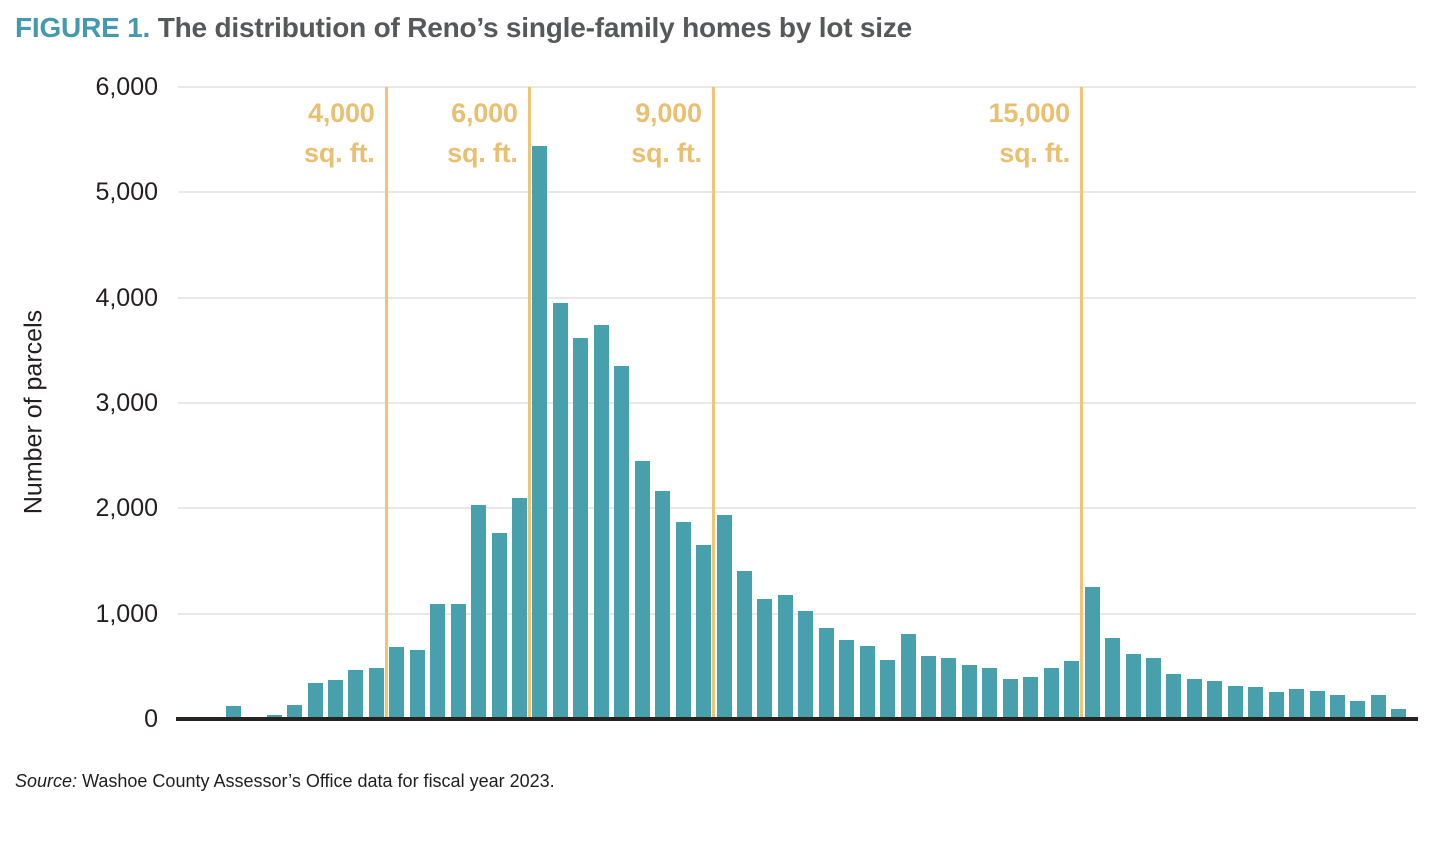  Describe the element at coordinates (1029, 133) in the screenshot. I see `reference-line-label: 15,000 sq. ft.` at that location.